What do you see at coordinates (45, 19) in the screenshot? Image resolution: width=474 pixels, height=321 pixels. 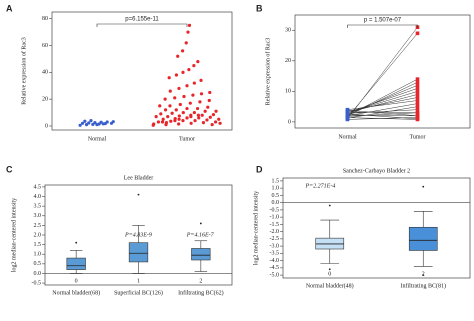 I see `y-tick-label: 80` at bounding box center [45, 19].